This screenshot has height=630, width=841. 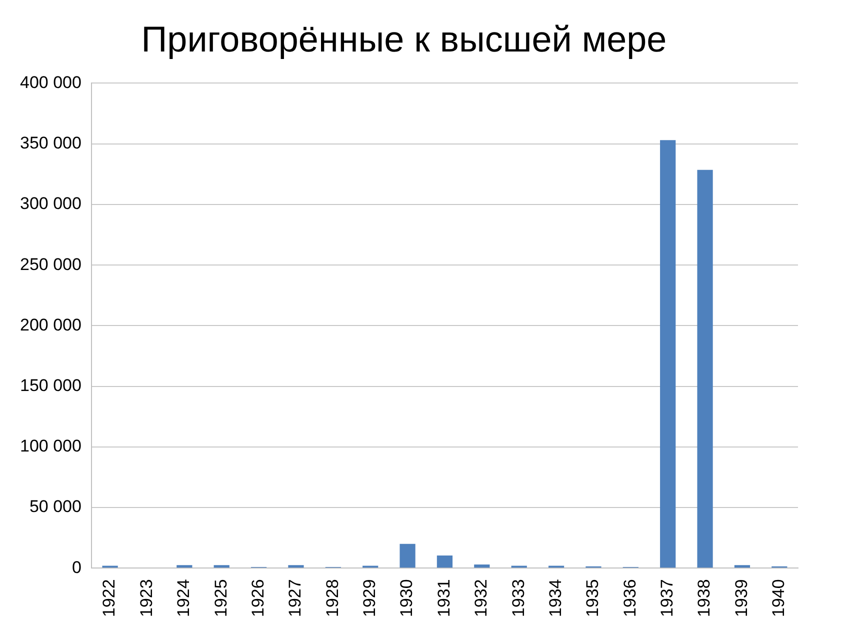 What do you see at coordinates (481, 598) in the screenshot?
I see `x-tick-label: 1932` at bounding box center [481, 598].